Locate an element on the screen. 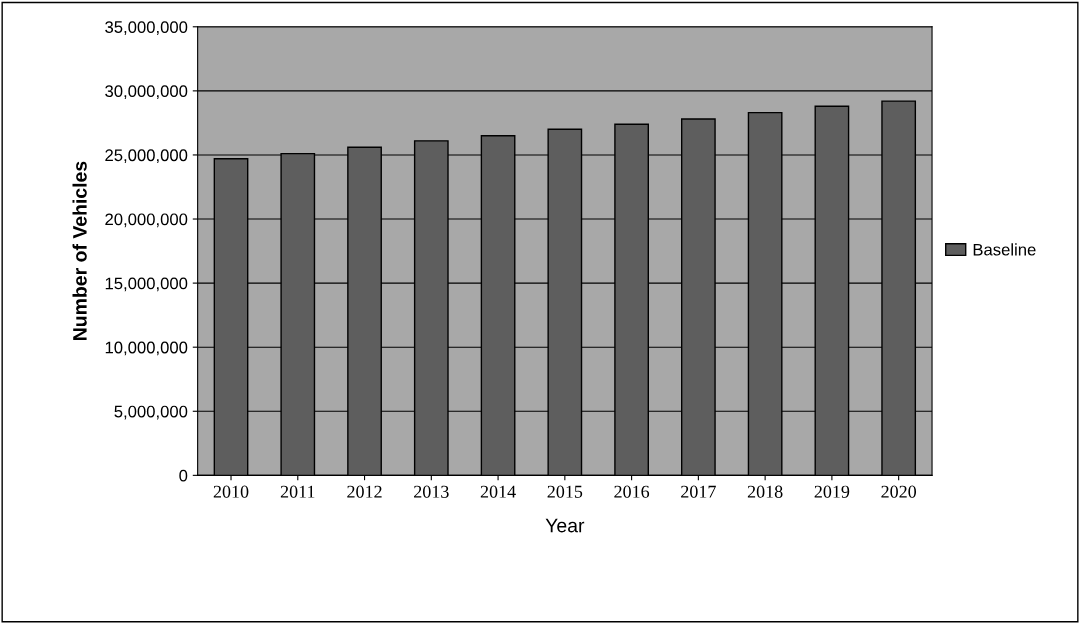 The height and width of the screenshot is (623, 1080). y-tick-label: 0 is located at coordinates (183, 475).